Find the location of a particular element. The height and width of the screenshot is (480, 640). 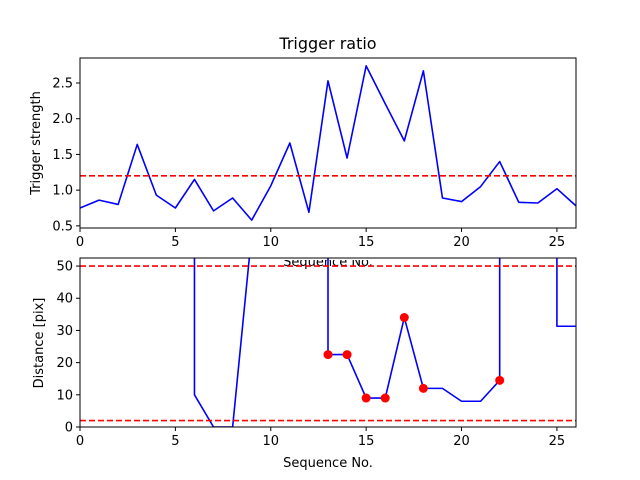

bottom-y-axis-label: Distance [pix] is located at coordinates (39, 343).